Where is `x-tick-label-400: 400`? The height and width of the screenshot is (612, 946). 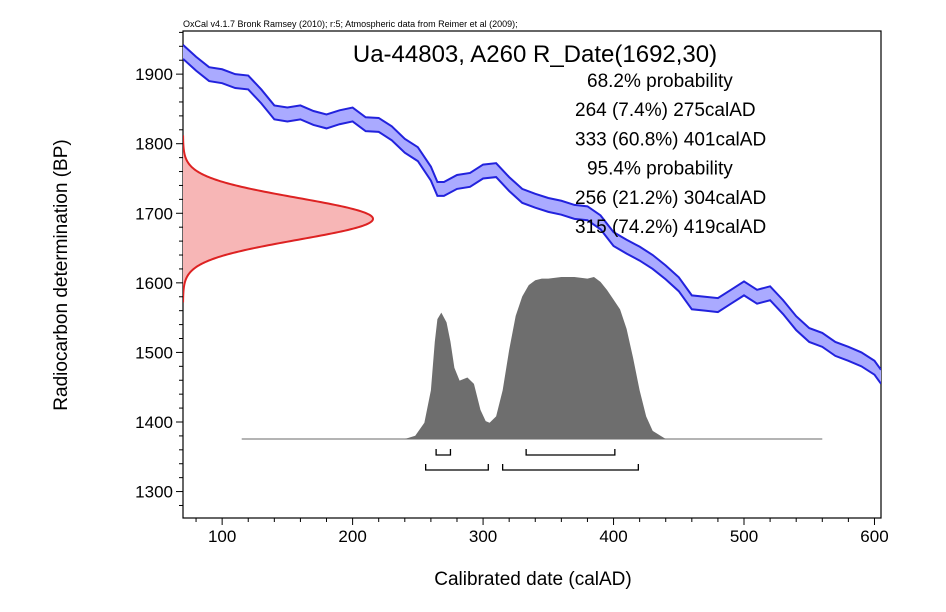 x-tick-label-400: 400 is located at coordinates (613, 536).